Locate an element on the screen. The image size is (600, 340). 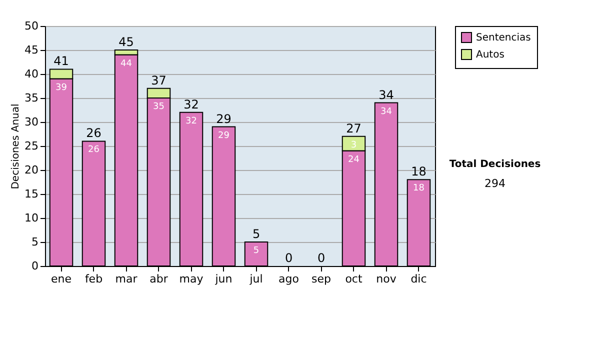
y-tick-label: 0 is located at coordinates (35, 266).